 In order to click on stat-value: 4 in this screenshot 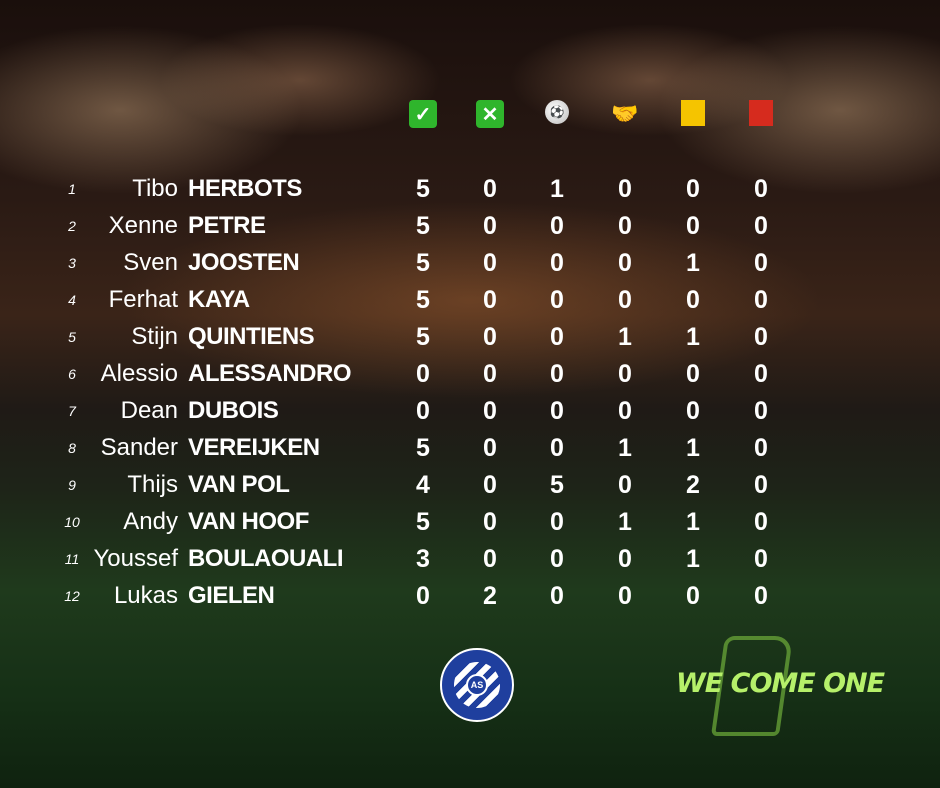, I will do `click(423, 485)`.